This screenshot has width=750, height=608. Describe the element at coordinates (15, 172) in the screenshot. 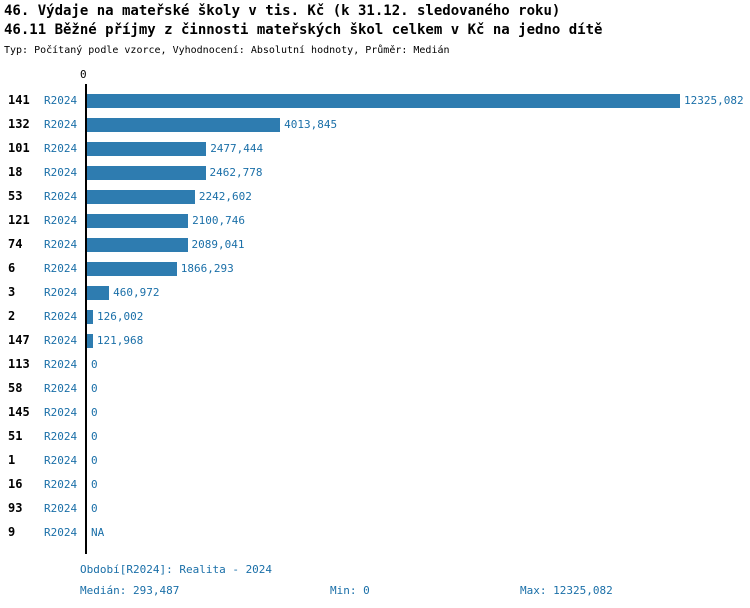

I see `row-id-label: 18` at that location.